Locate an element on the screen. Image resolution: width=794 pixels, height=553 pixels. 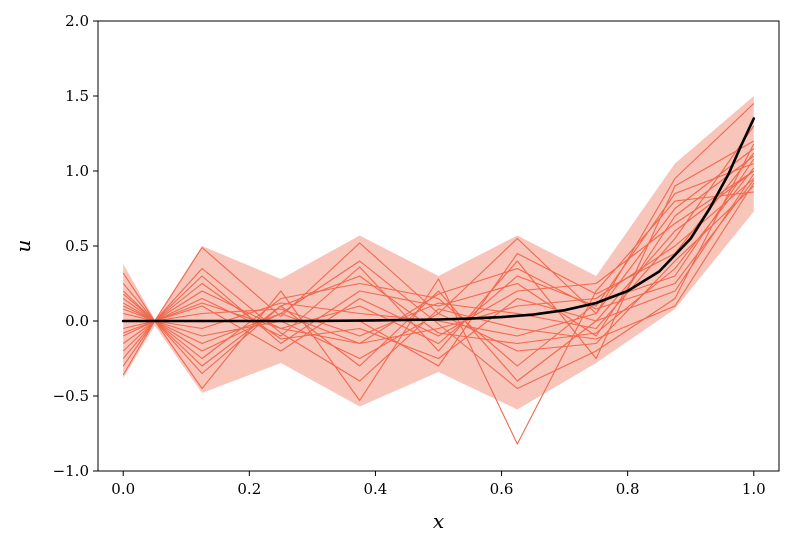
y-axis-label: u is located at coordinates (23, 246).